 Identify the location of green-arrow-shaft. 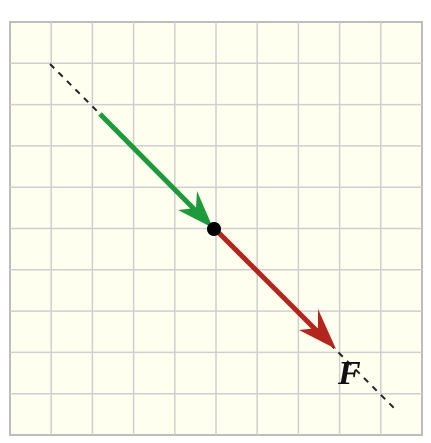
(150, 164).